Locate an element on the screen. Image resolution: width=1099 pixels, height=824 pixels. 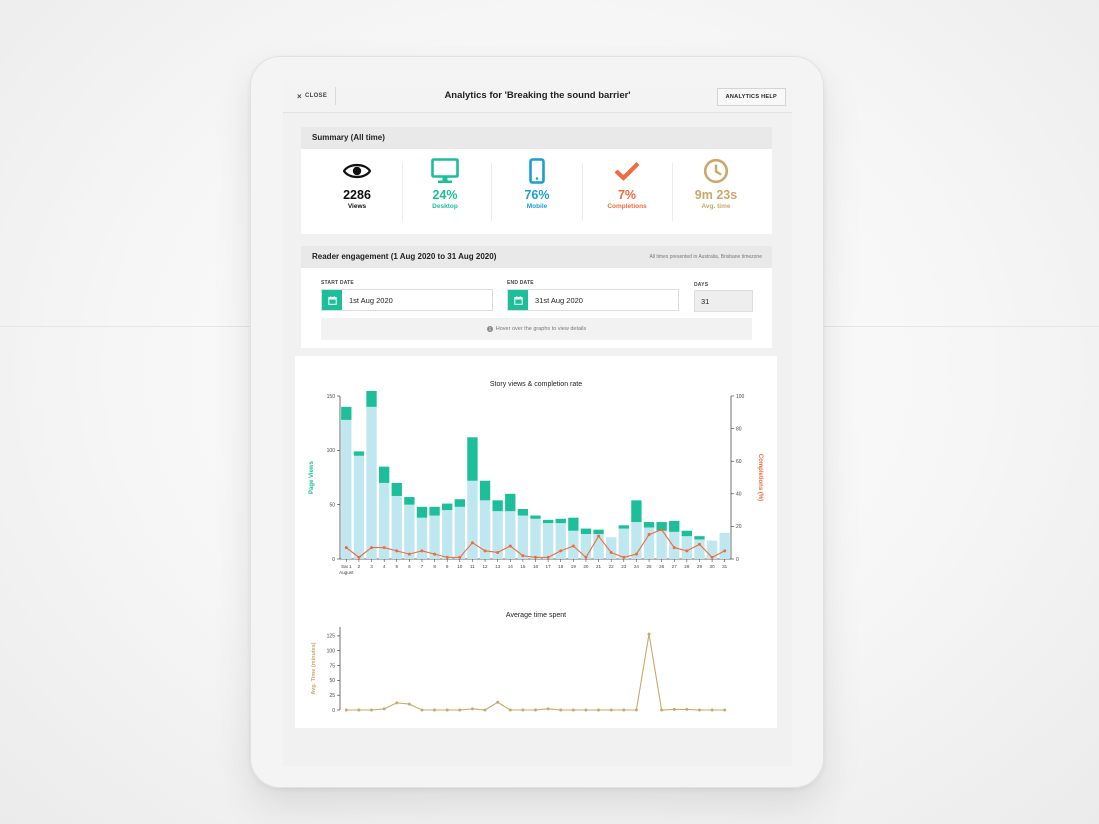
y-tick-label: 150 is located at coordinates (331, 397).